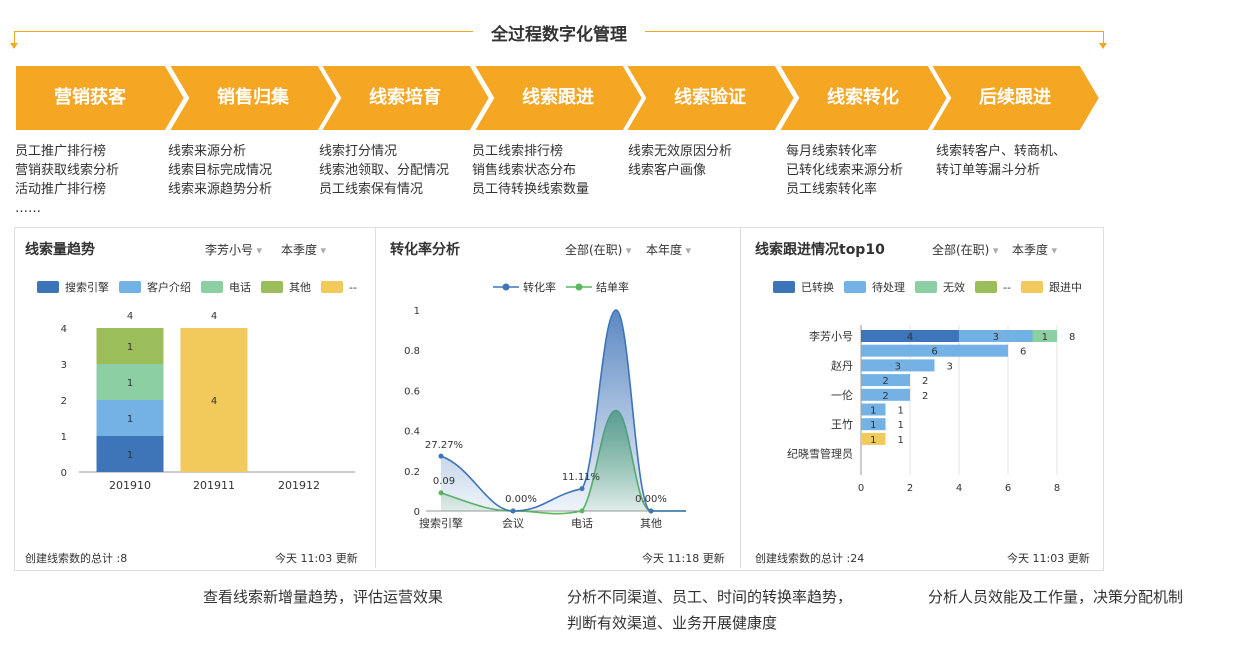  Describe the element at coordinates (832, 151) in the screenshot. I see `desc-line: 每月线索转化率` at that location.